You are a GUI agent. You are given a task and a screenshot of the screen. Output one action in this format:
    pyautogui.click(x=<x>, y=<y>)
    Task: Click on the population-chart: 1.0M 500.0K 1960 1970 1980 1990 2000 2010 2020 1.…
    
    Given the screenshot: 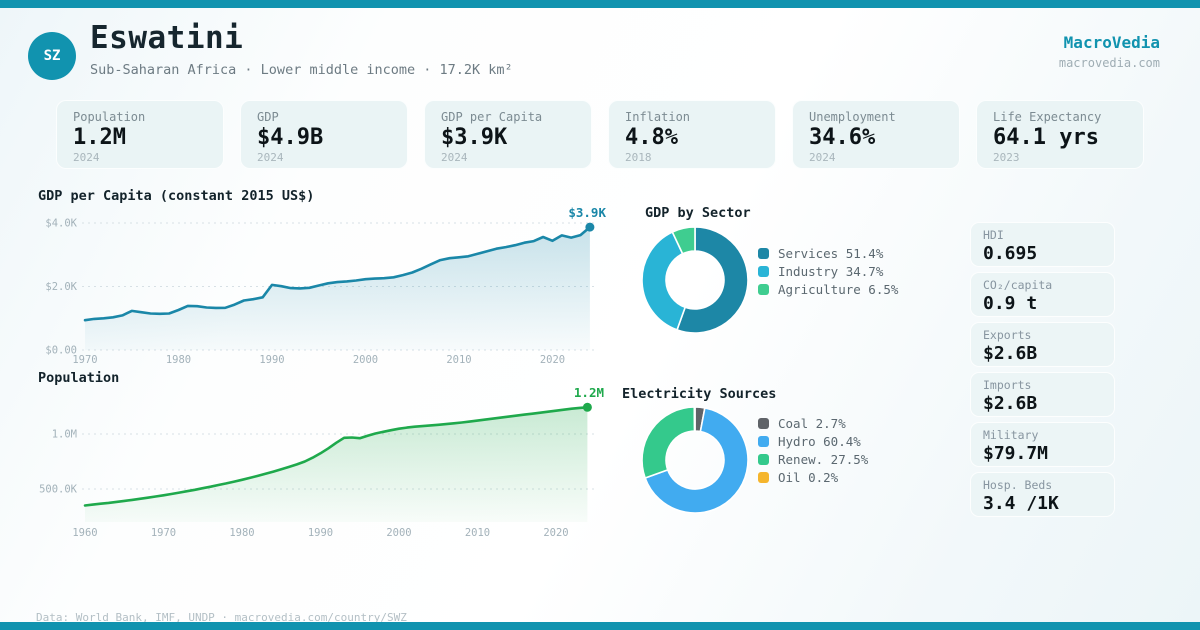 What is the action you would take?
    pyautogui.click(x=321, y=462)
    